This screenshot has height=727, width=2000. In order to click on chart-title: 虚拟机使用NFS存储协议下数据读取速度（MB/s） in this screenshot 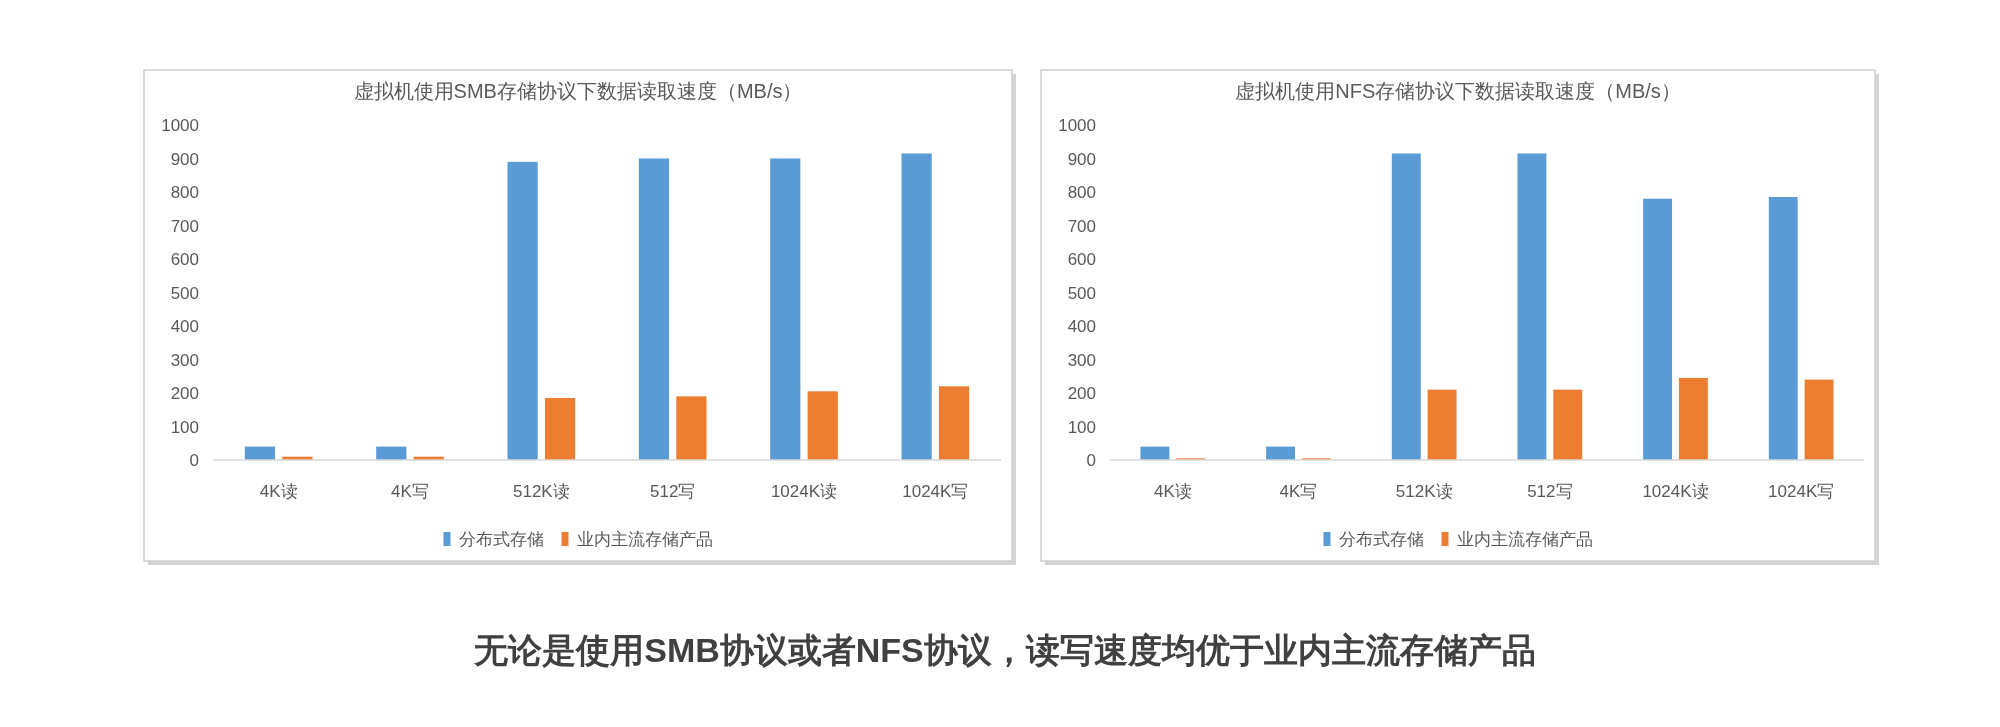, I will do `click(1458, 91)`.